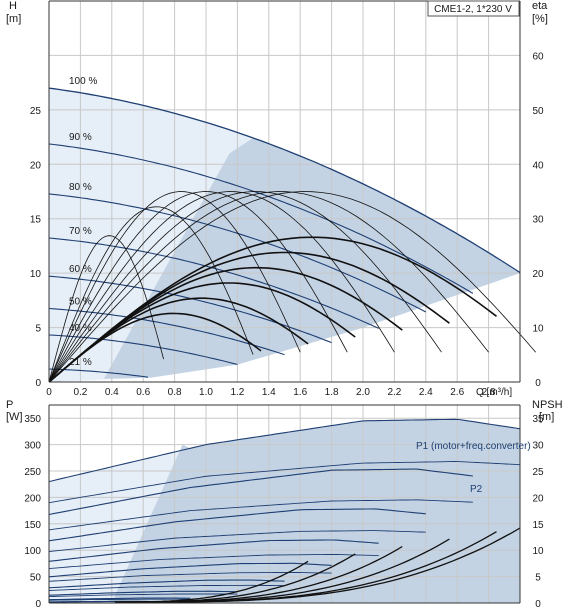  What do you see at coordinates (32, 472) in the screenshot?
I see `p-tick-label: 250` at bounding box center [32, 472].